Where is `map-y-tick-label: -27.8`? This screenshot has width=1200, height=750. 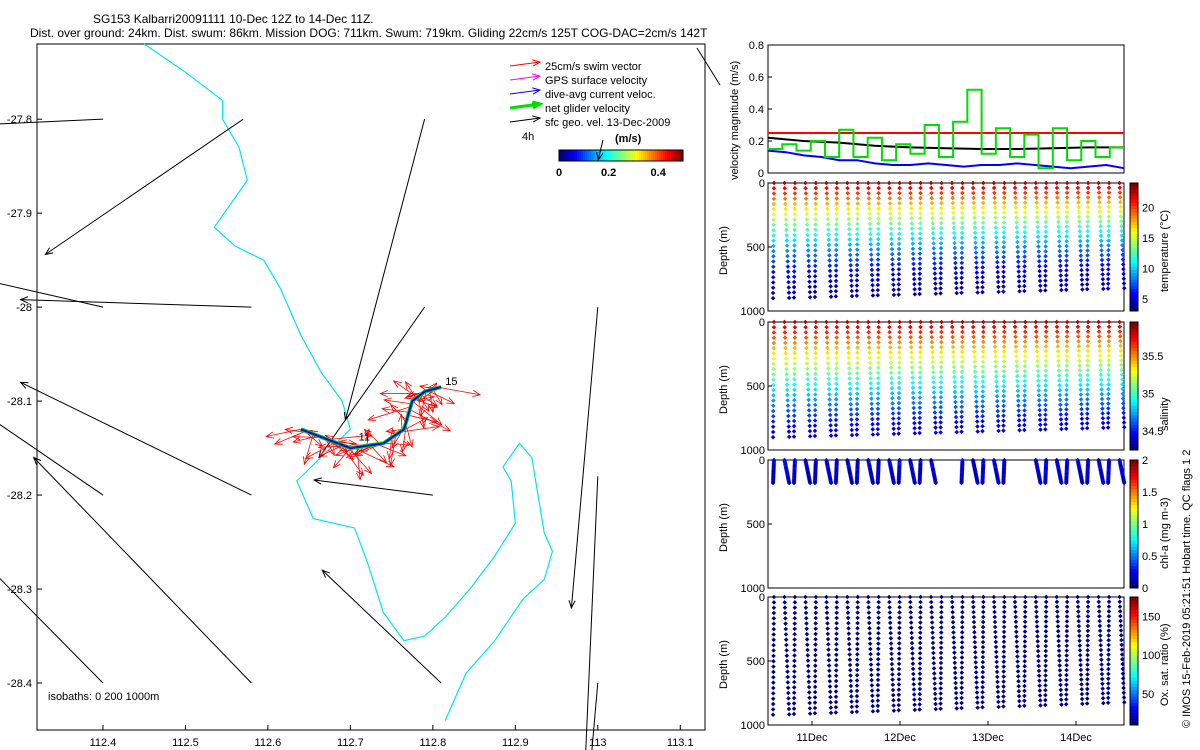
map-y-tick-label: -27.8 is located at coordinates (19, 120).